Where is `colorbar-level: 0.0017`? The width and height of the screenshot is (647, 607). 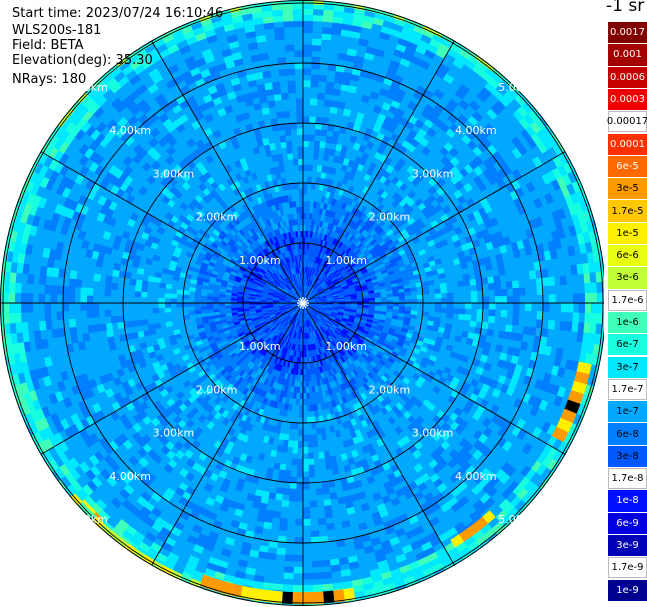 colorbar-level: 0.0017 is located at coordinates (627, 33).